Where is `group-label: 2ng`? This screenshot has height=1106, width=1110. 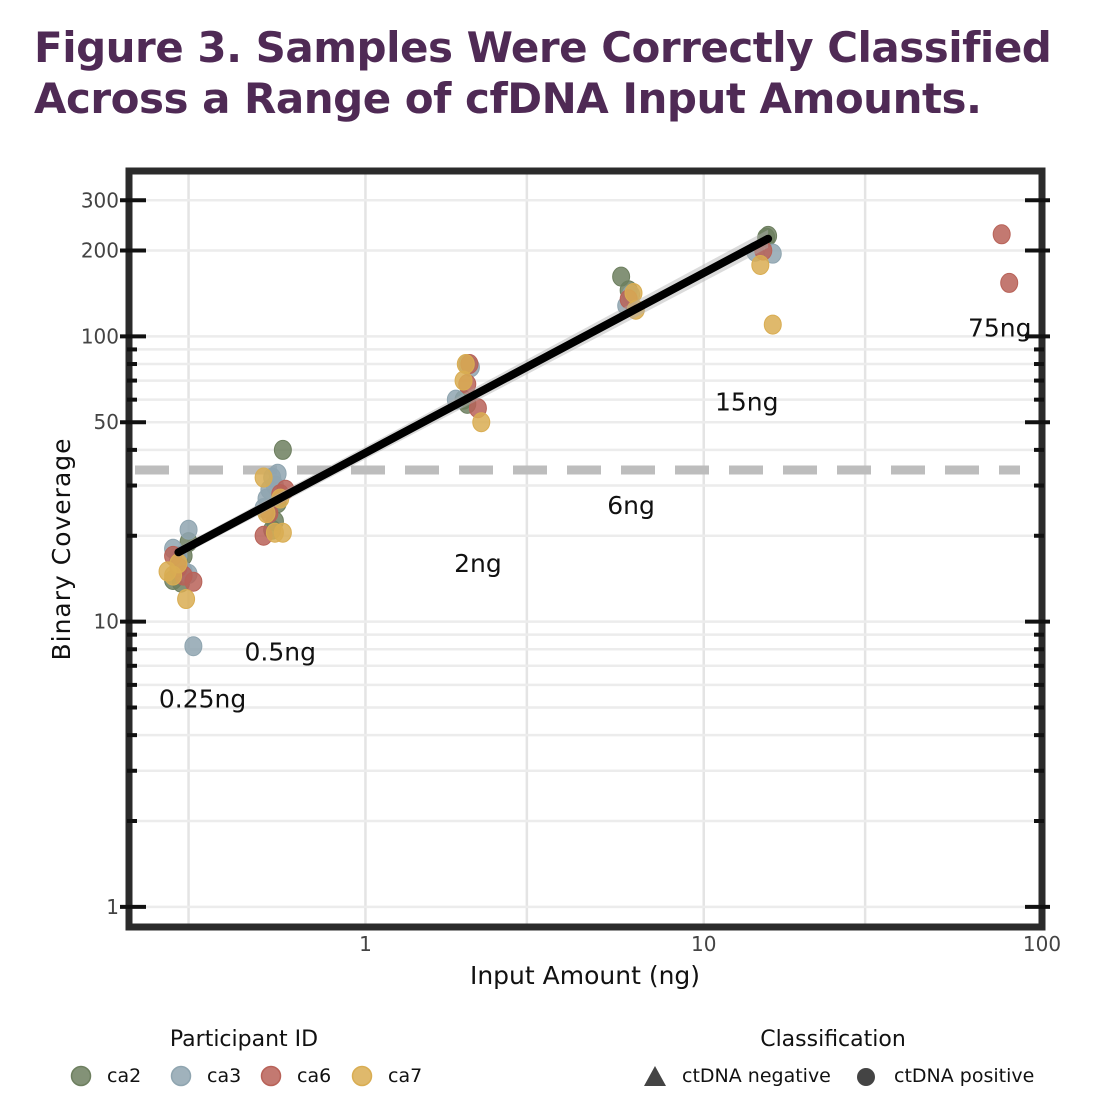
group-label: 2ng is located at coordinates (478, 563).